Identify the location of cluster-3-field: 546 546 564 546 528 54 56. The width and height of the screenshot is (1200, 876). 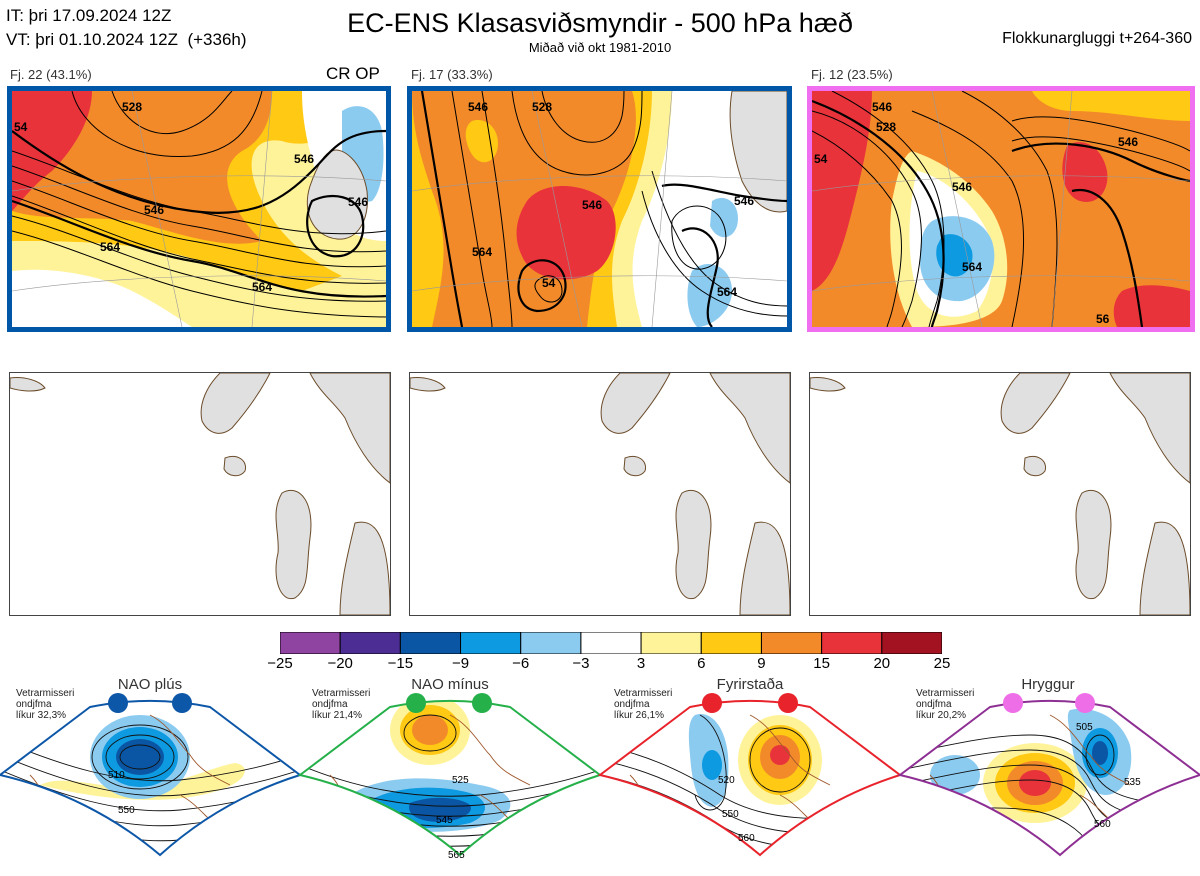
(1001, 209).